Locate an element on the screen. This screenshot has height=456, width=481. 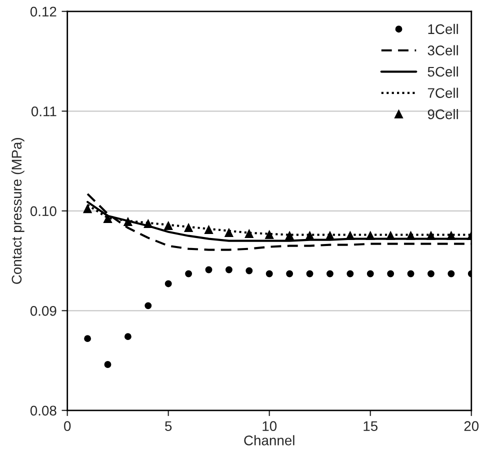
y-tick-label: 0.10 is located at coordinates (43, 211).